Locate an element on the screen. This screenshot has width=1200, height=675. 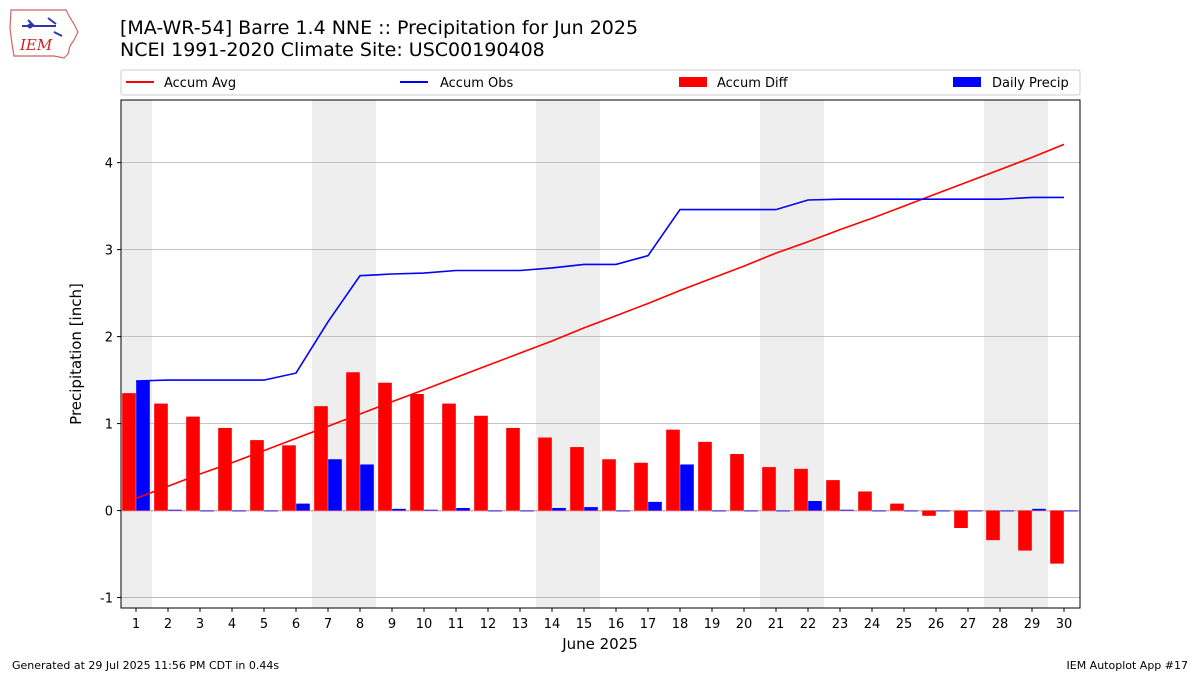
chart-subtitle: NCEI 1991-2020 Climate Site: USC00190408 is located at coordinates (332, 50).